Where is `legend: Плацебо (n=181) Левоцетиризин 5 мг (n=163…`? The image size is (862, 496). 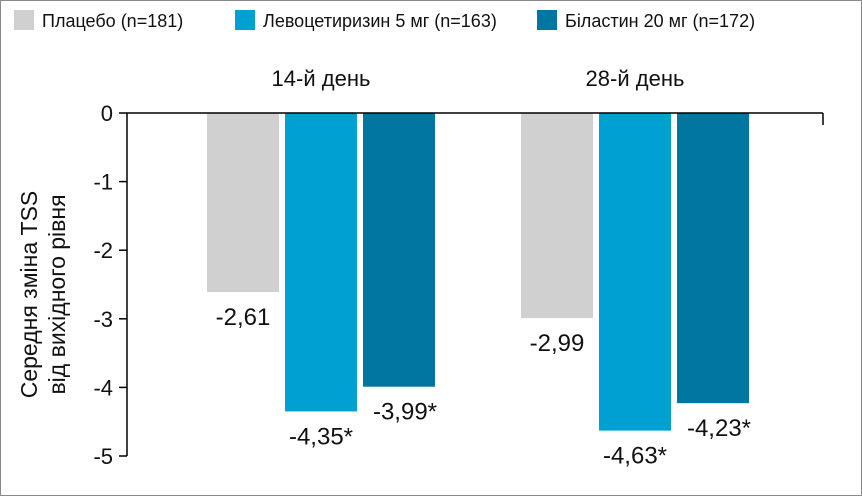
legend: Плацебо (n=181) Левоцетиризин 5 мг (n=163… is located at coordinates (384, 20).